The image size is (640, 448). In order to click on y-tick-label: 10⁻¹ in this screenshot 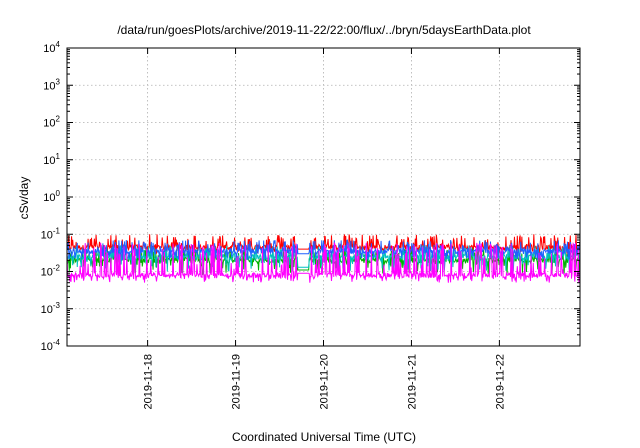, I will do `click(51, 233)`.